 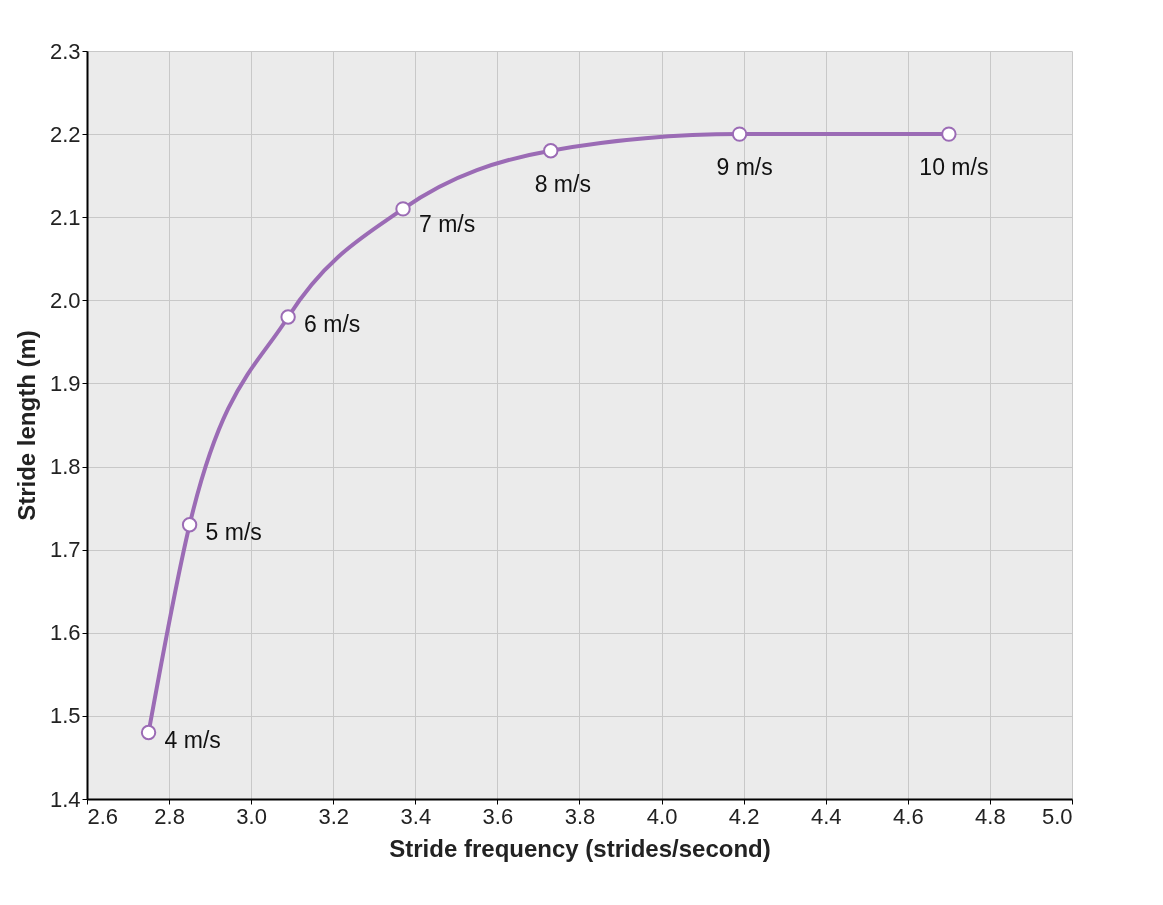 What do you see at coordinates (580, 816) in the screenshot?
I see `x-tick-label: 3.8` at bounding box center [580, 816].